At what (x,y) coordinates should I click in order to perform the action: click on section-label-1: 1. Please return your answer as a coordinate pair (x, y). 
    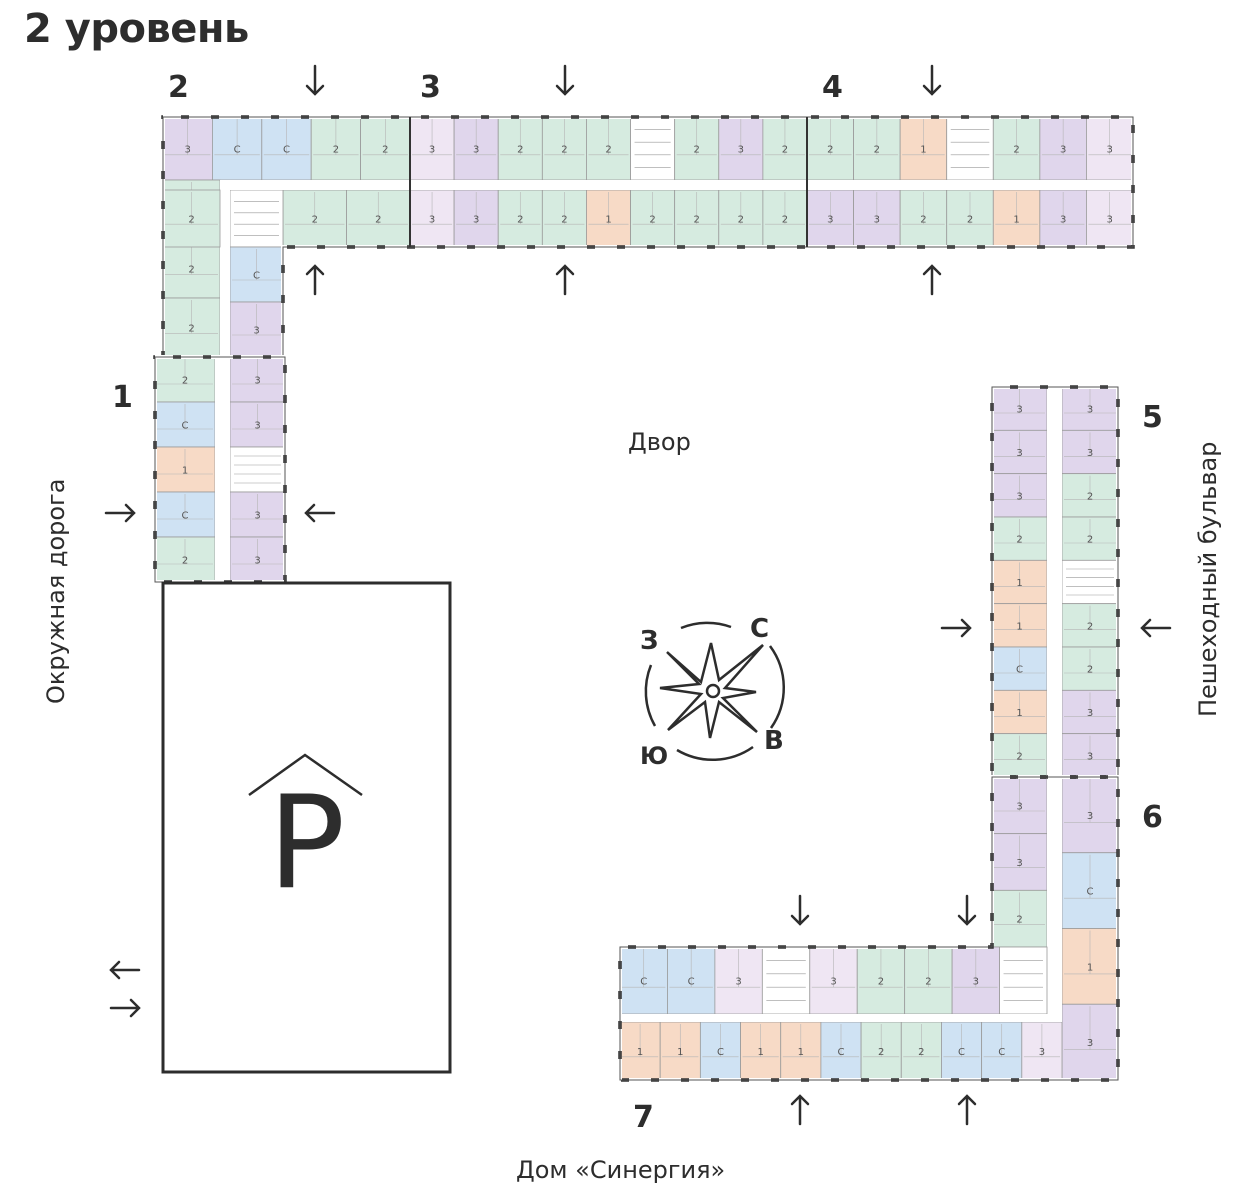
    Looking at the image, I should click on (122, 397).